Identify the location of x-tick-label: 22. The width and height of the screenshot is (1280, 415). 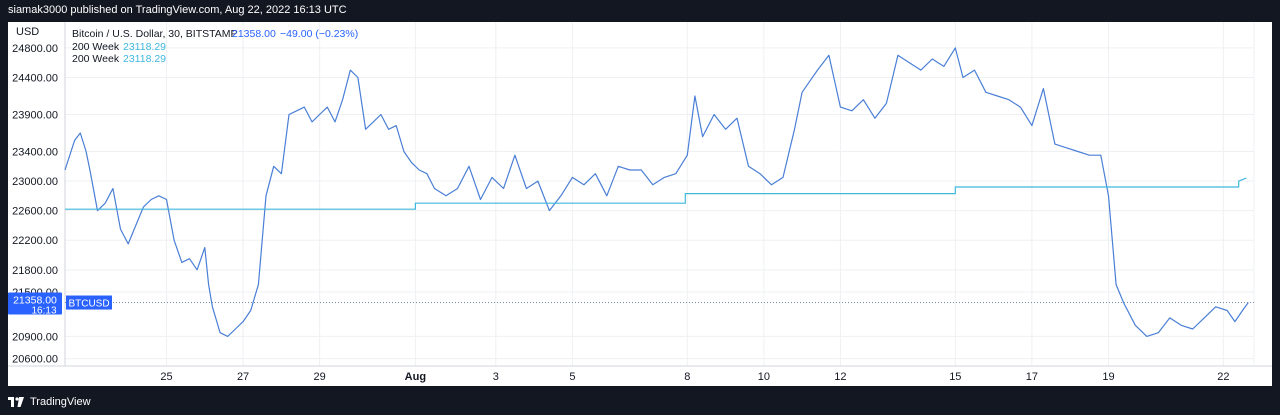
(1223, 377).